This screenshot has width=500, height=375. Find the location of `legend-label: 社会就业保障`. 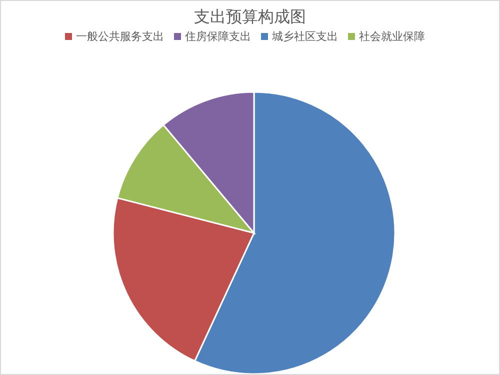

legend-label: 社会就业保障 is located at coordinates (392, 36).